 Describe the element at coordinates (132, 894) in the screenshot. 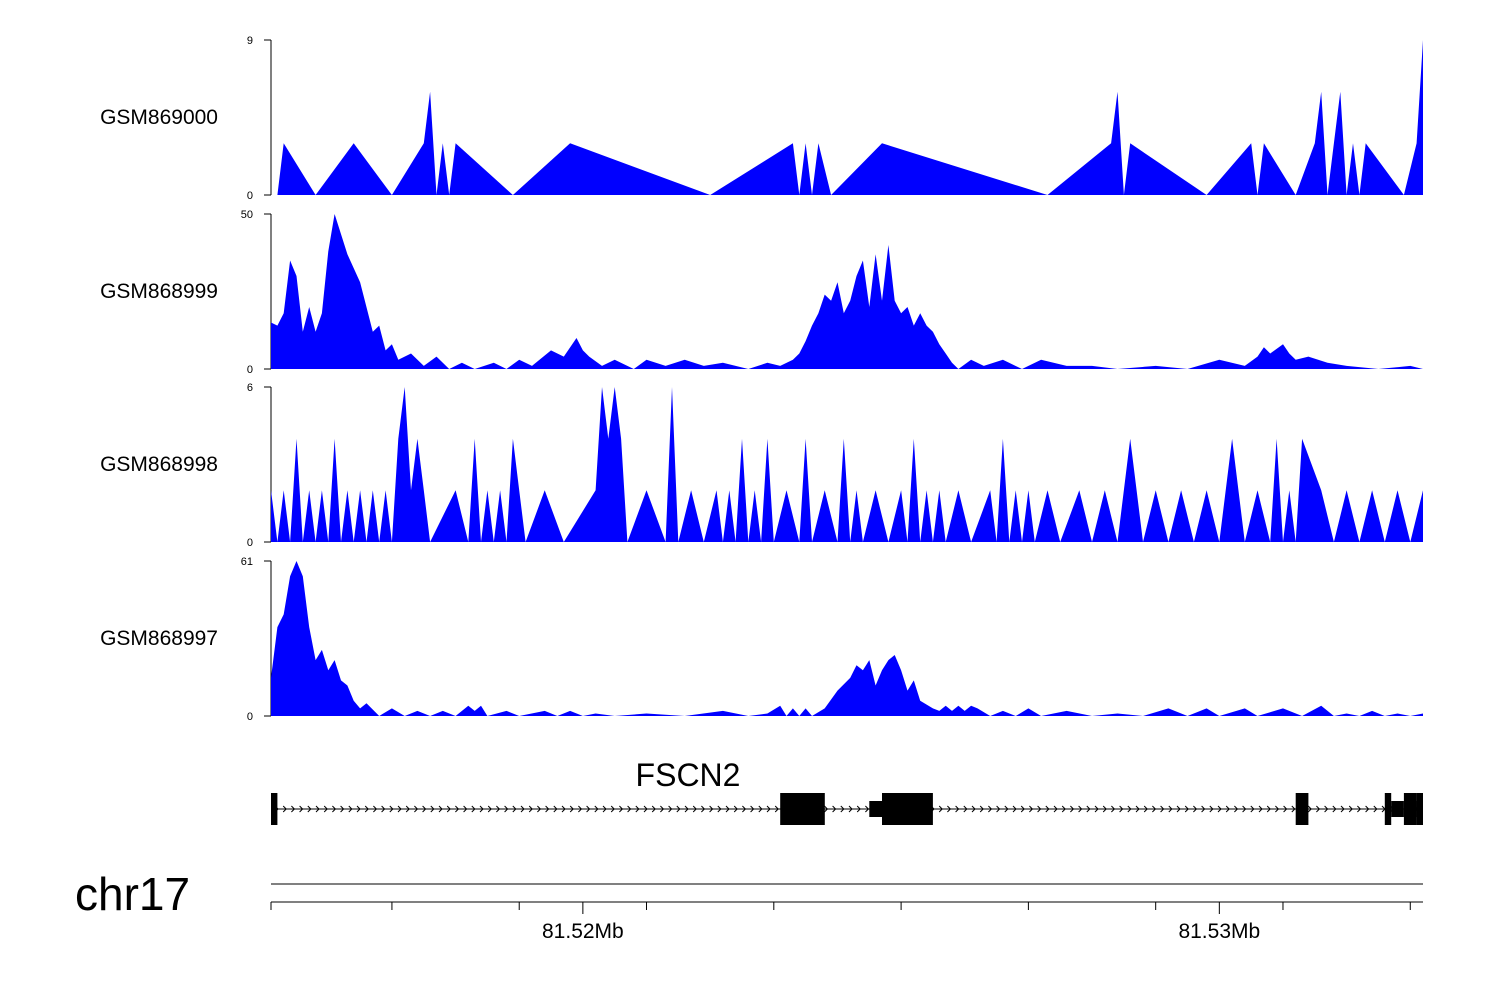

I see `chromosome-label: chr17` at that location.